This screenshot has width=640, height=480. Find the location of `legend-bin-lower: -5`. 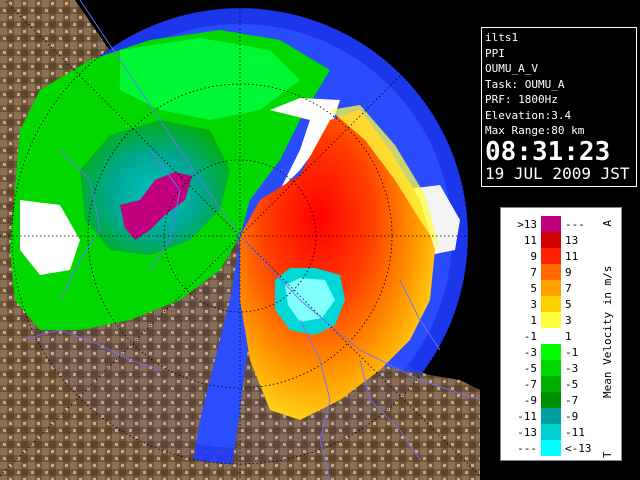

legend-bin-lower: -5 is located at coordinates (530, 368).